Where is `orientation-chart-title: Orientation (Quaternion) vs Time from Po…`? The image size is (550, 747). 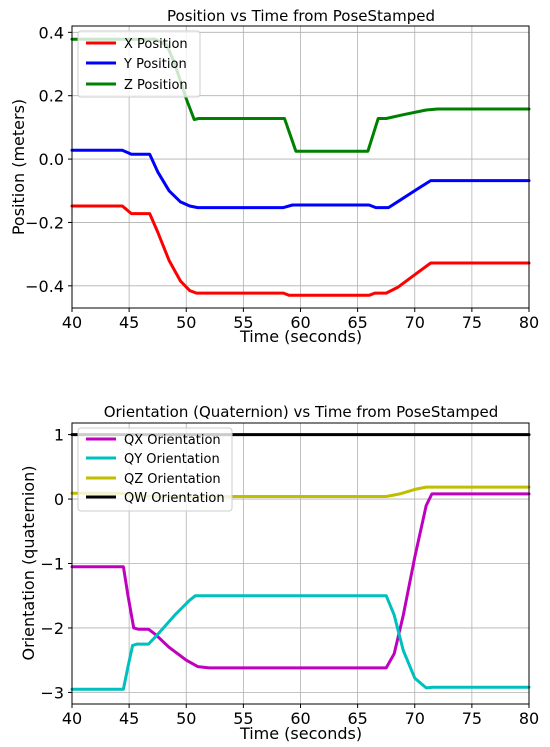 orientation-chart-title: Orientation (Quaternion) vs Time from Po… is located at coordinates (301, 412).